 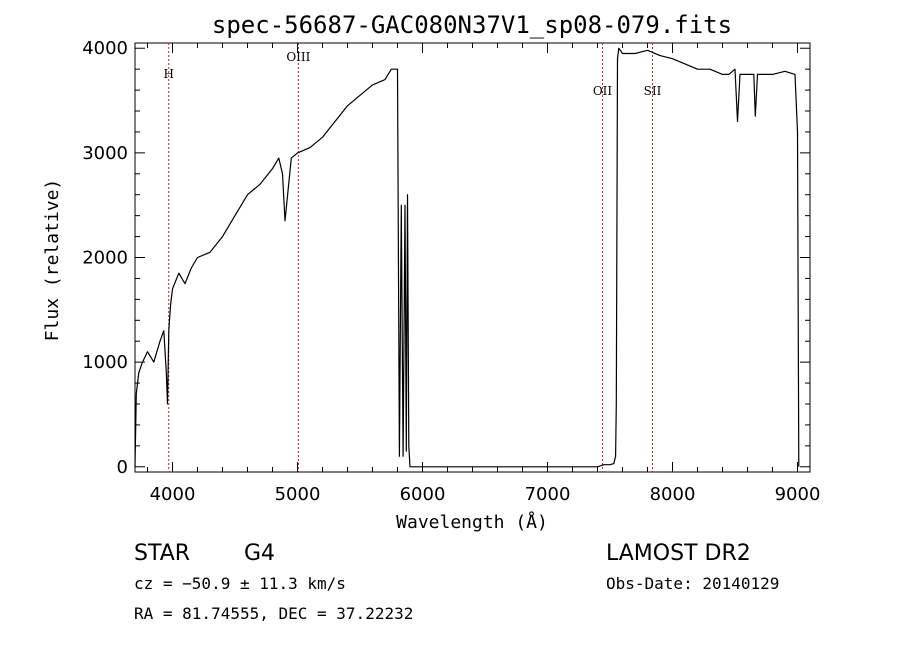 I want to click on x-tick-label: 7000, so click(x=548, y=494).